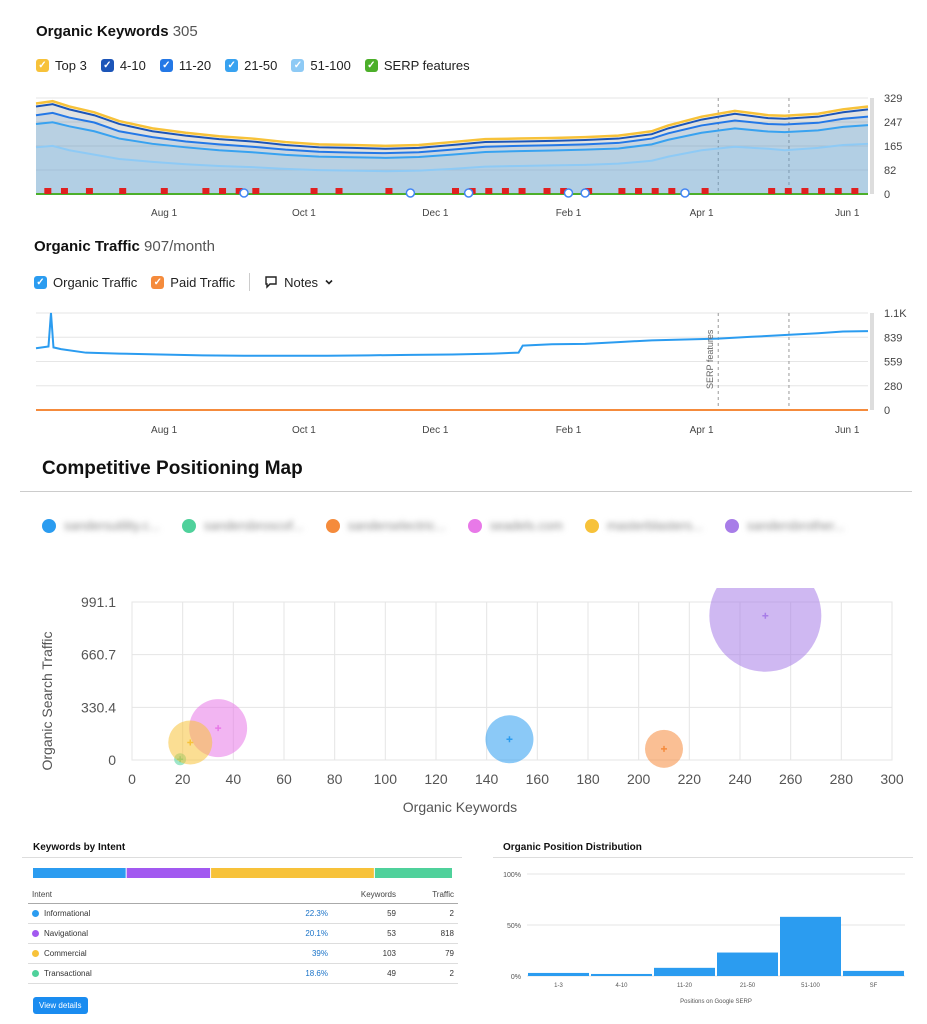 The height and width of the screenshot is (1024, 927). What do you see at coordinates (417, 65) in the screenshot?
I see `legend-serp-features: ✓ SERP features` at bounding box center [417, 65].